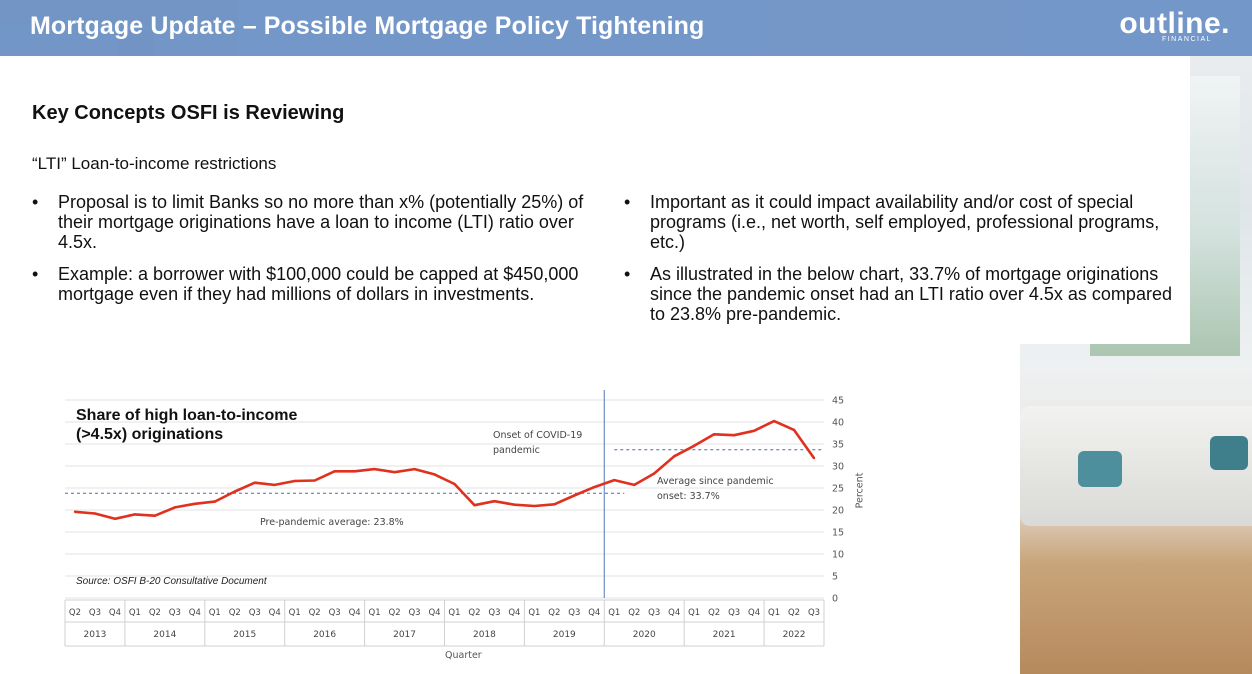 Image resolution: width=1252 pixels, height=674 pixels. I want to click on logo-subtext: FINANCIAL, so click(1186, 39).